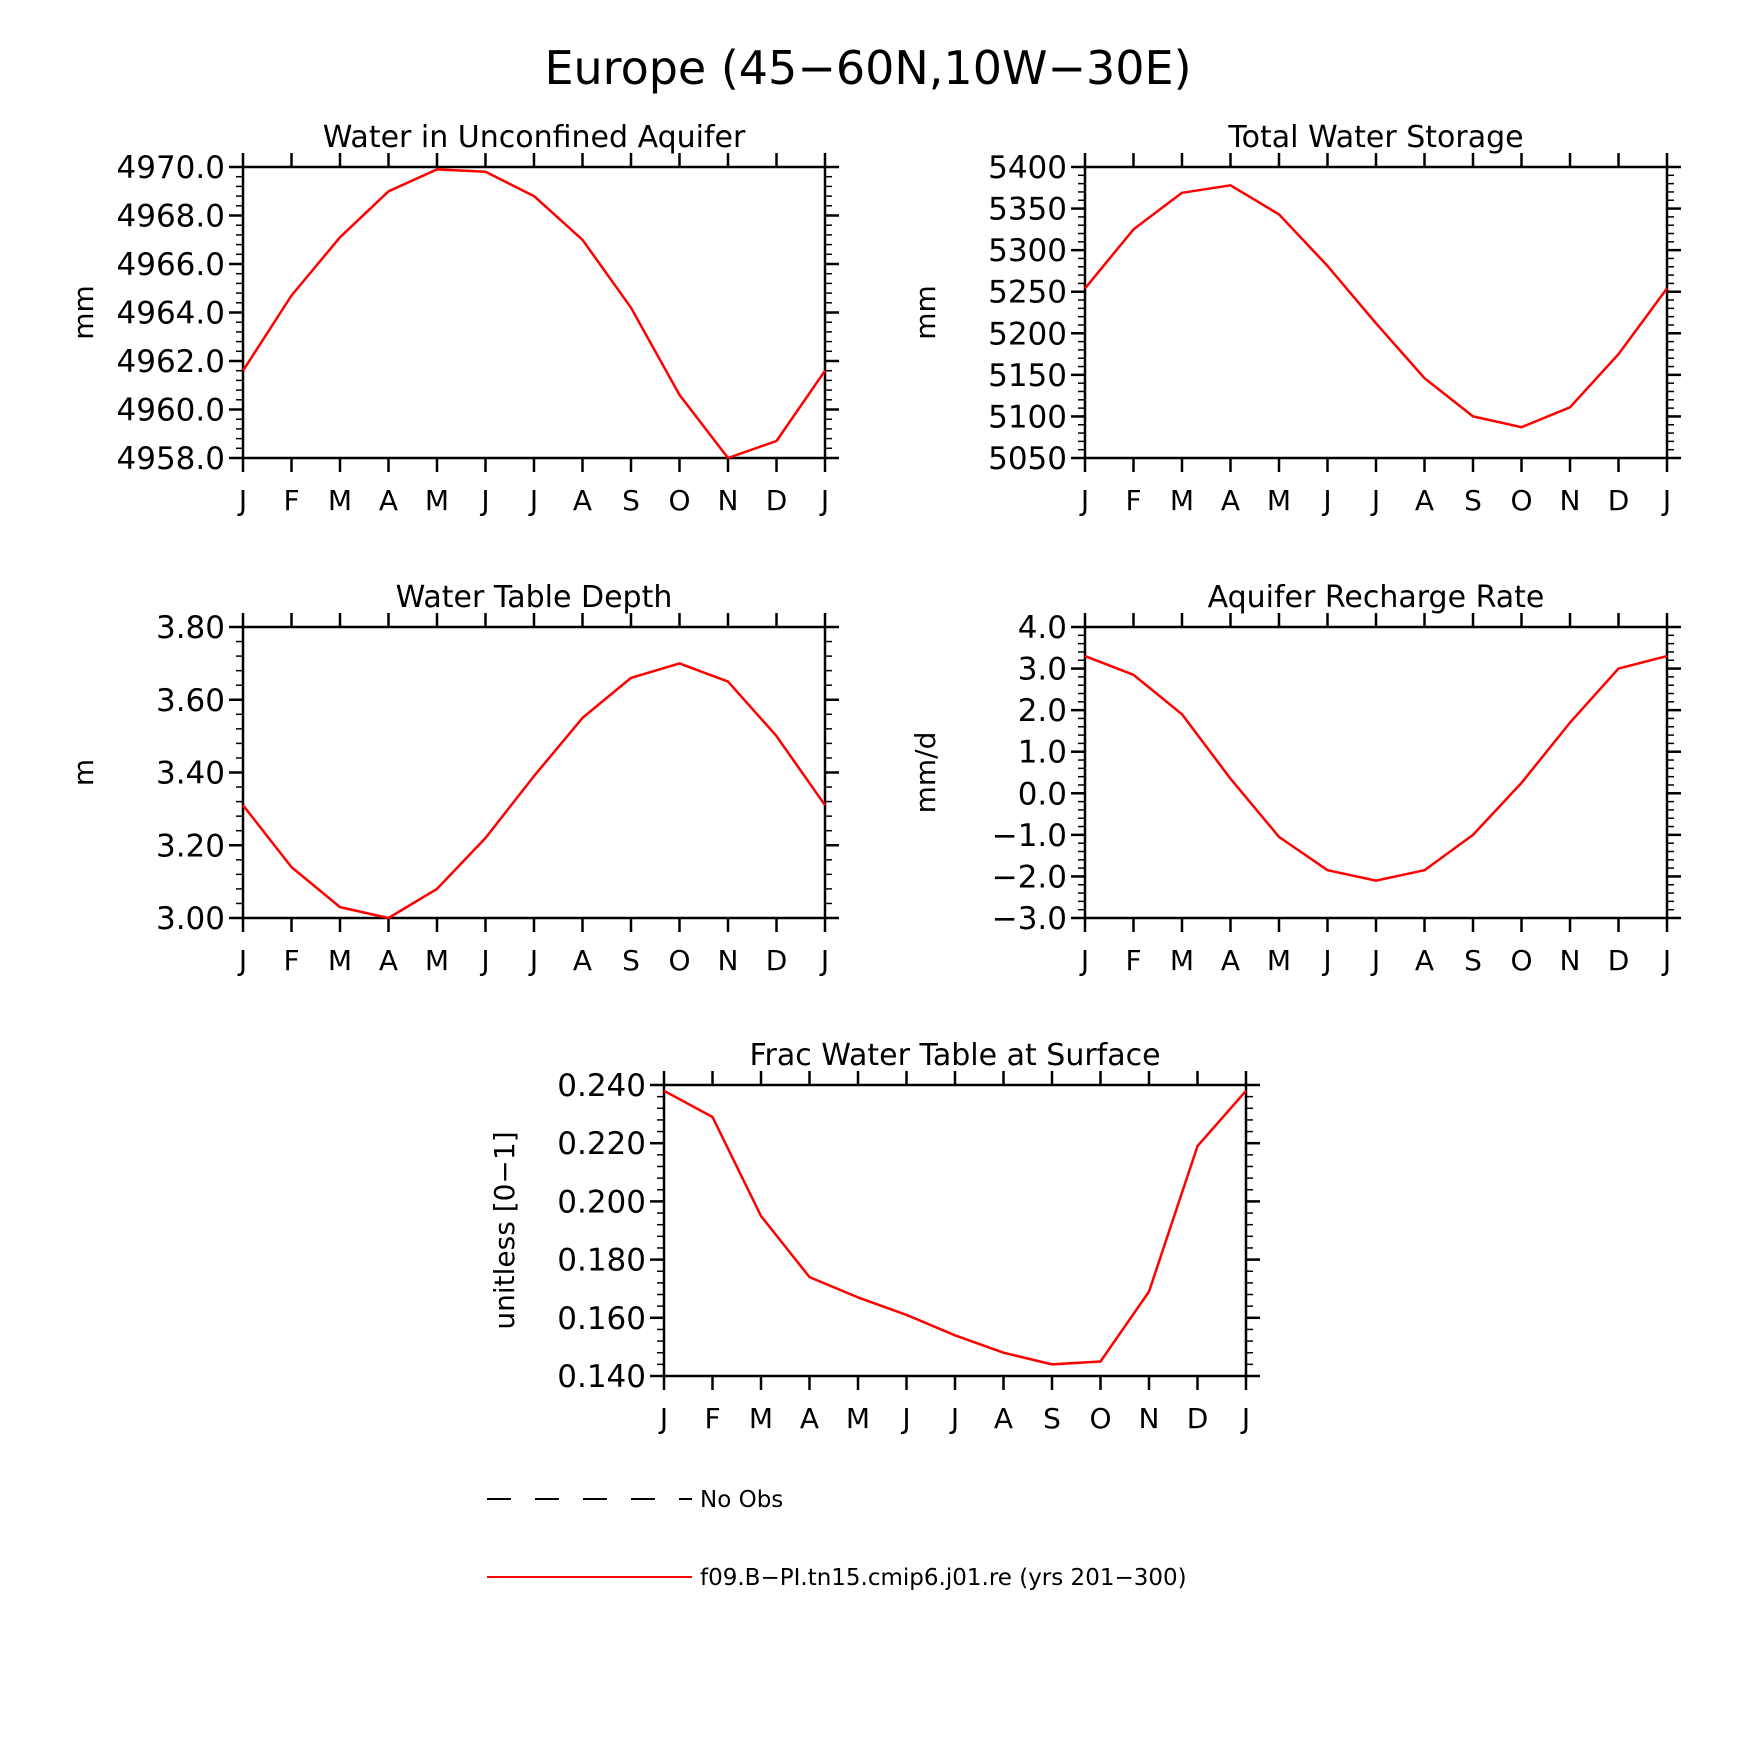  Describe the element at coordinates (601, 1319) in the screenshot. I see `y-tick-label: 0.160` at that location.